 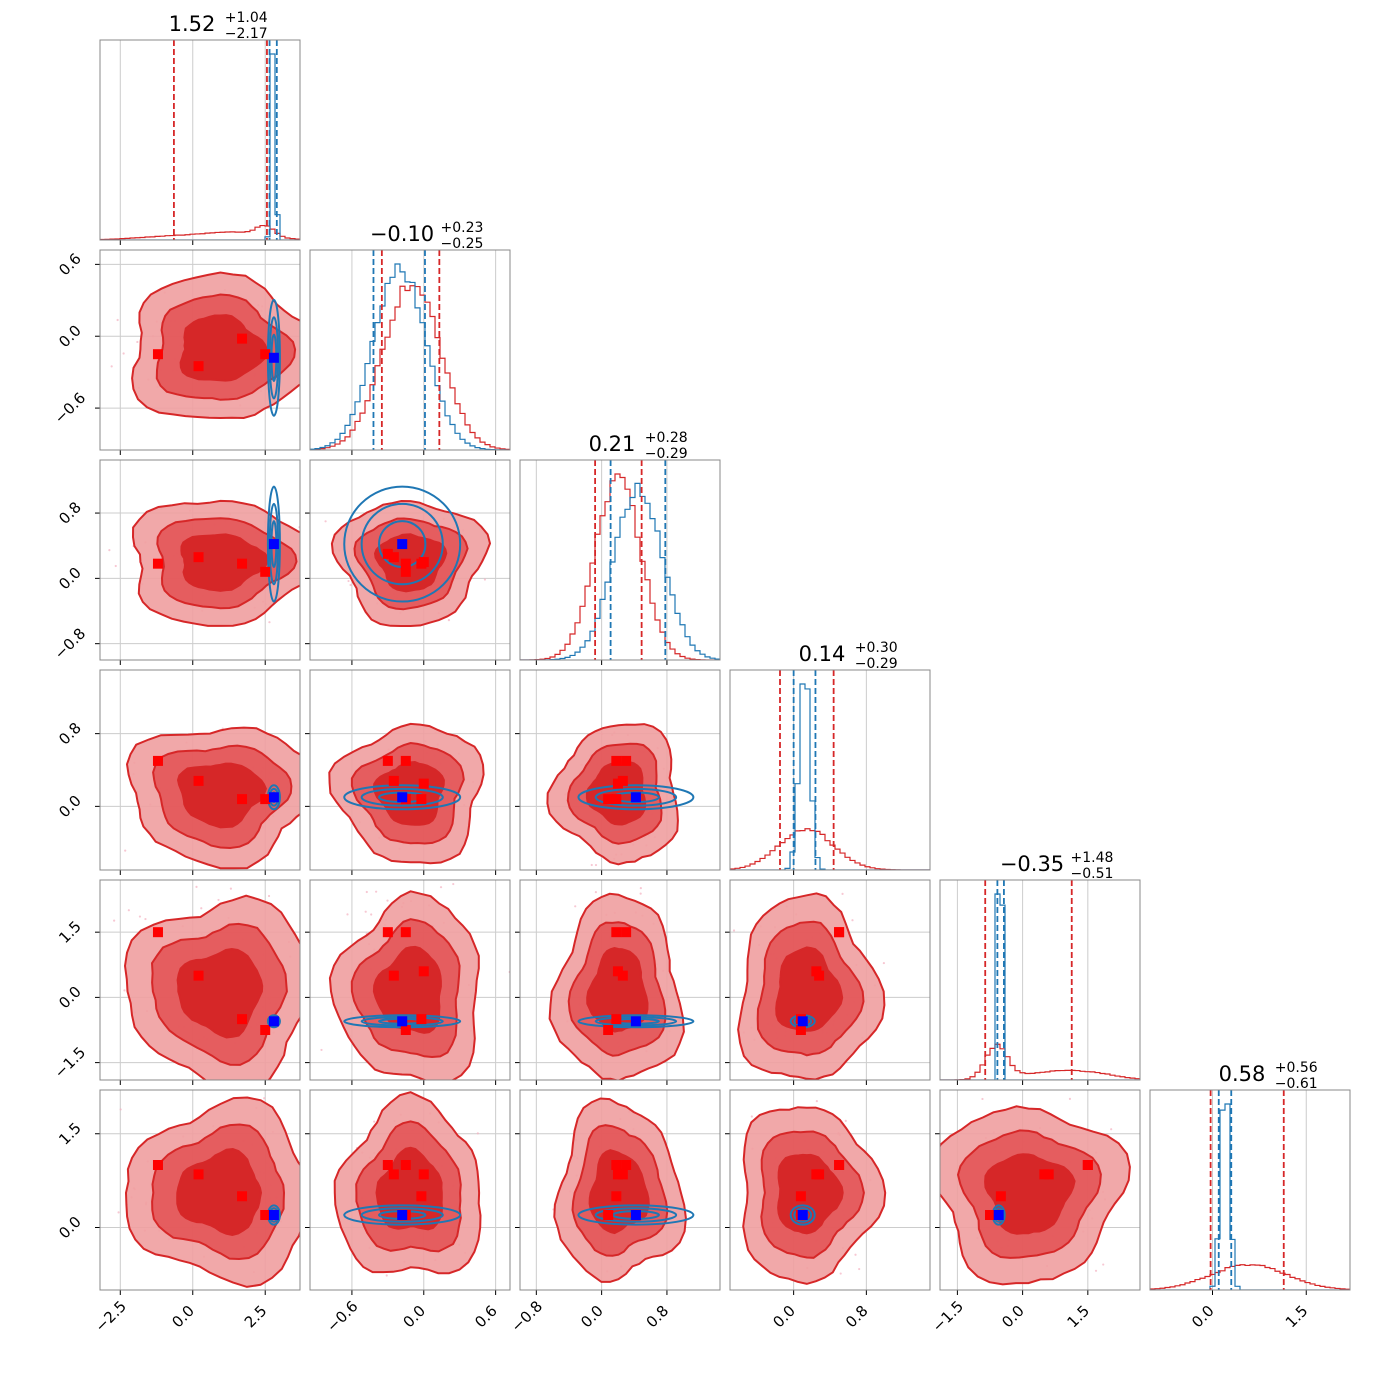 I want to click on title-value: 0.58, so click(x=1242, y=1074).